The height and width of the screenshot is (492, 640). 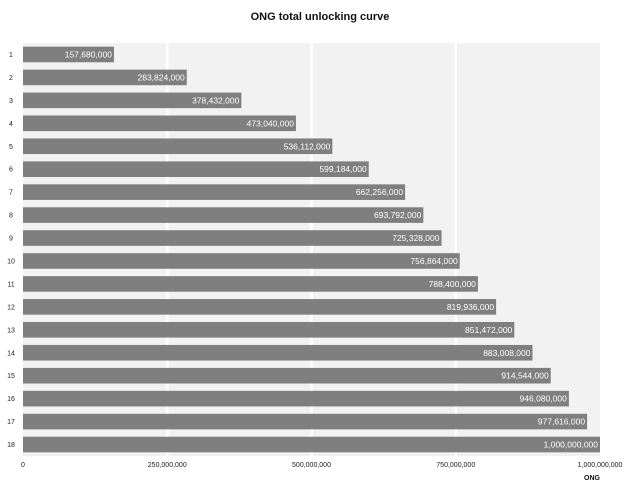 I want to click on x-tick-label: 750,000,000, so click(x=455, y=465).